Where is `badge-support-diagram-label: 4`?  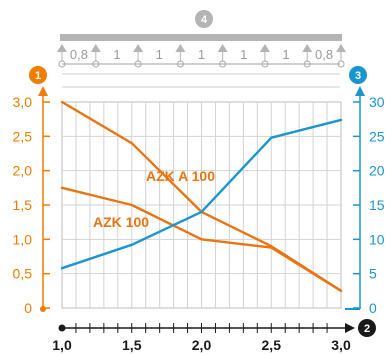 badge-support-diagram-label: 4 is located at coordinates (204, 20).